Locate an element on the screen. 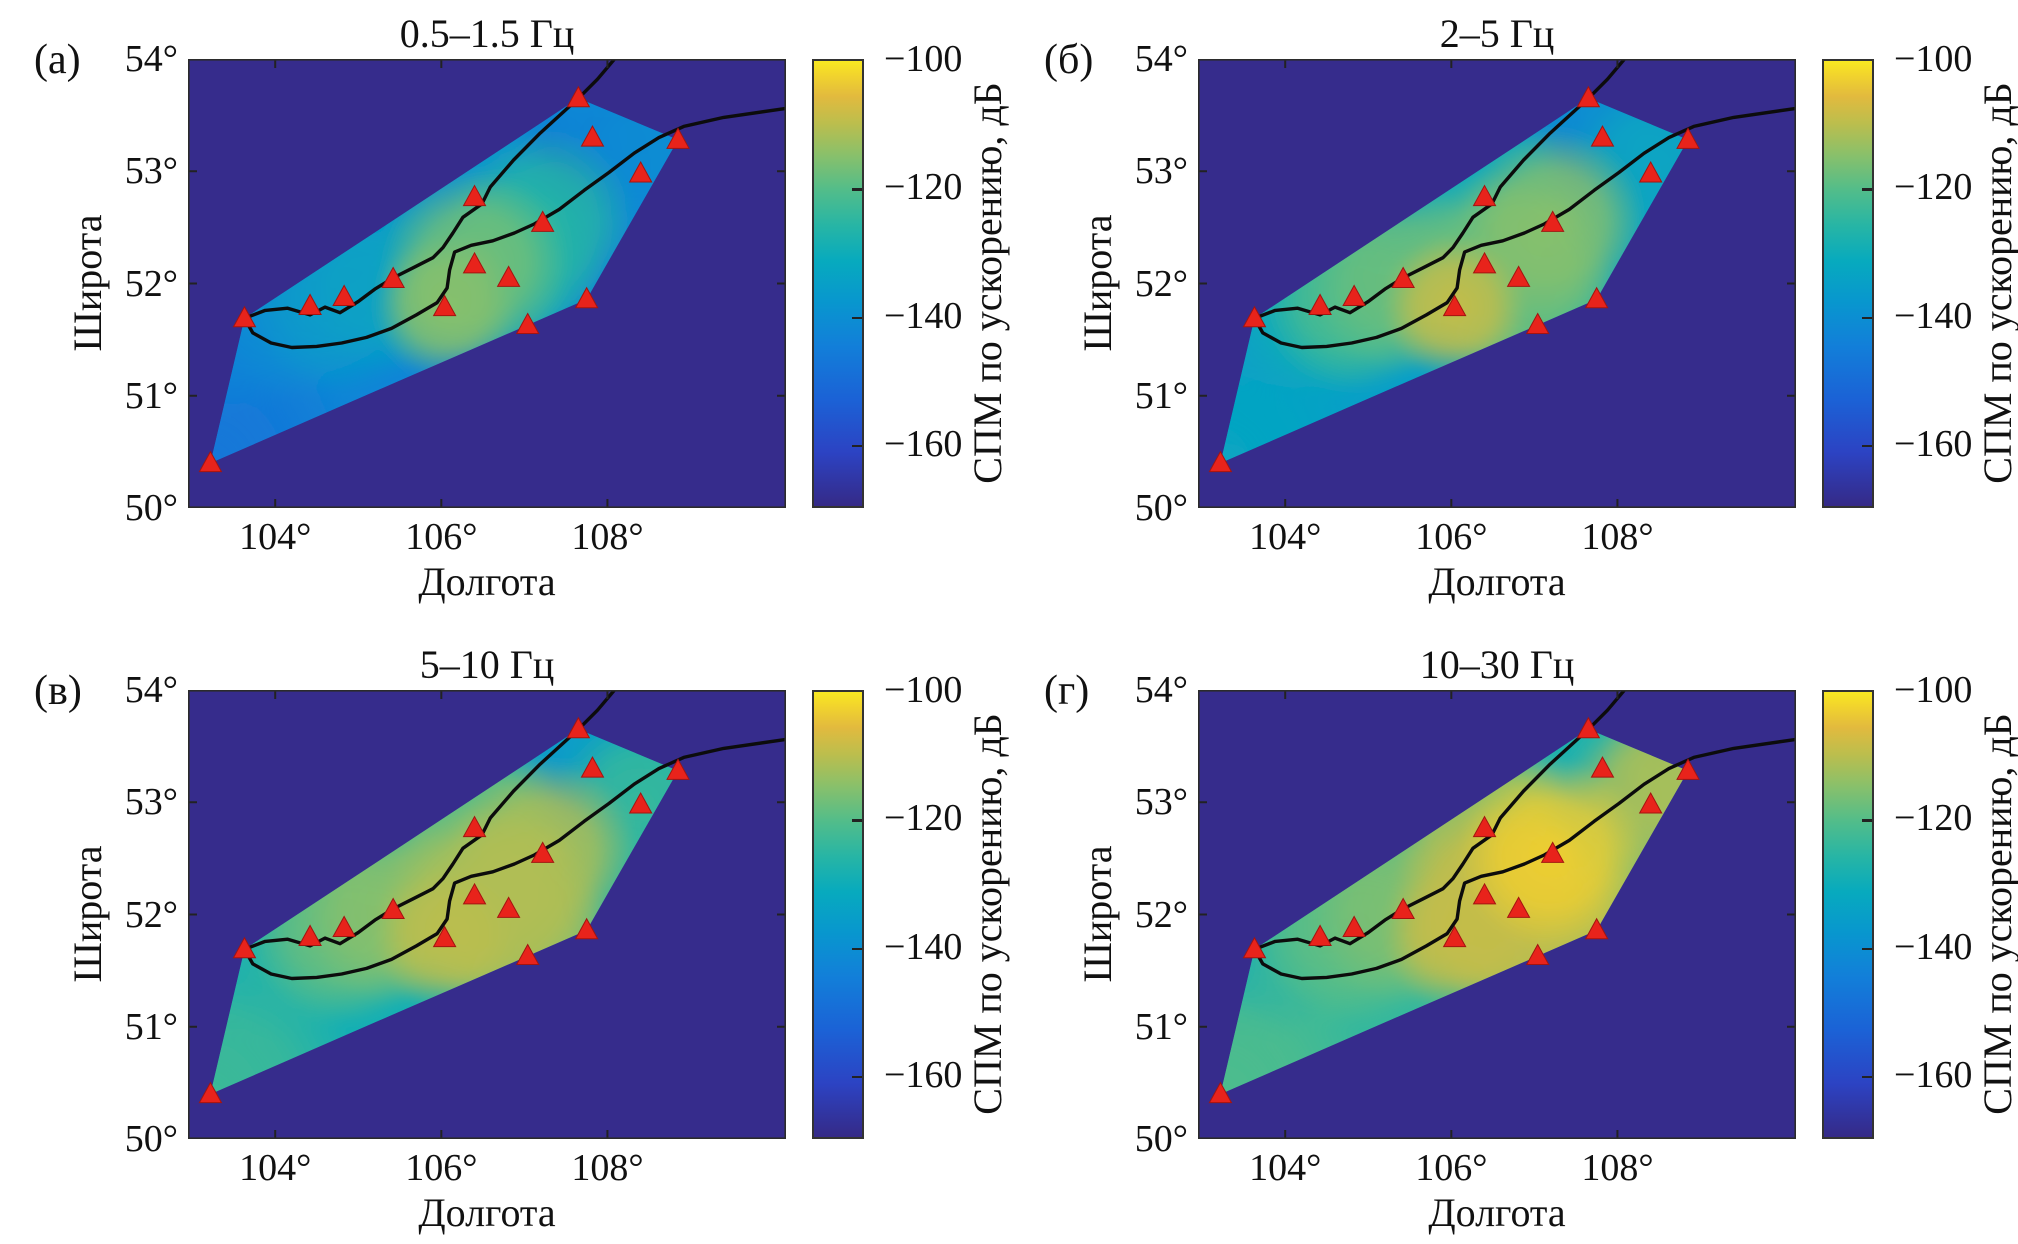 The height and width of the screenshot is (1244, 2018). panel-letter: (в) is located at coordinates (58, 691).